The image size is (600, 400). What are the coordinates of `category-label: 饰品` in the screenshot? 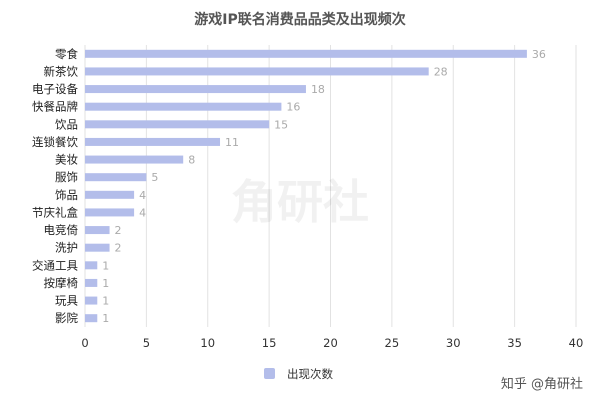 It's located at (66, 195).